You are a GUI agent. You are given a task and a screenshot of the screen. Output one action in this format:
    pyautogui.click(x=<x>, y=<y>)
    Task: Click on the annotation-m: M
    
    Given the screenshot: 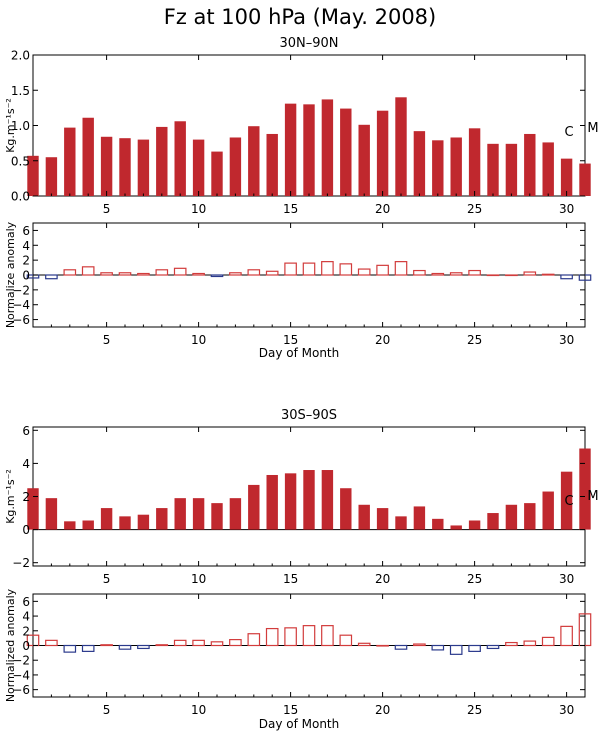 What is the action you would take?
    pyautogui.click(x=592, y=496)
    